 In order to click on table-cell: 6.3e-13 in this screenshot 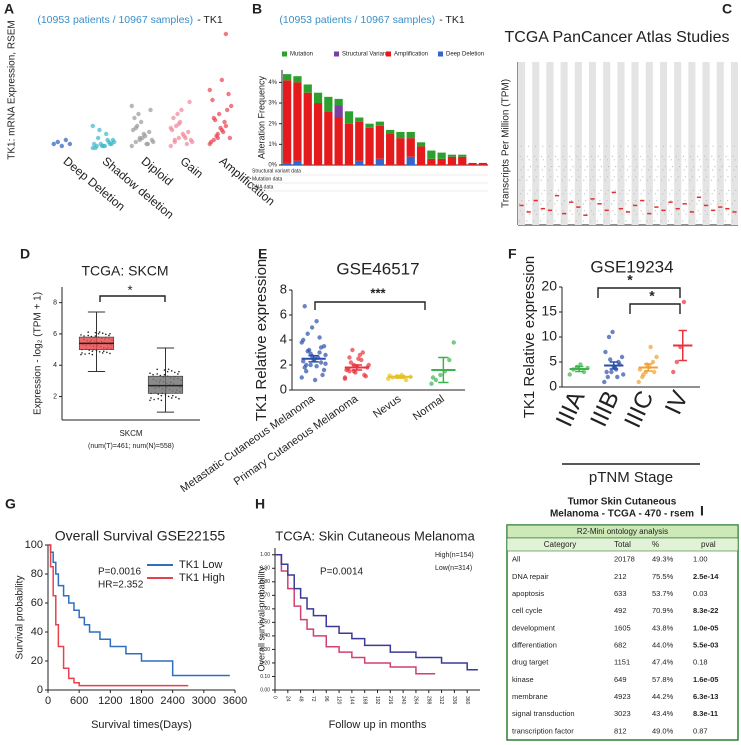, I will do `click(705, 696)`.